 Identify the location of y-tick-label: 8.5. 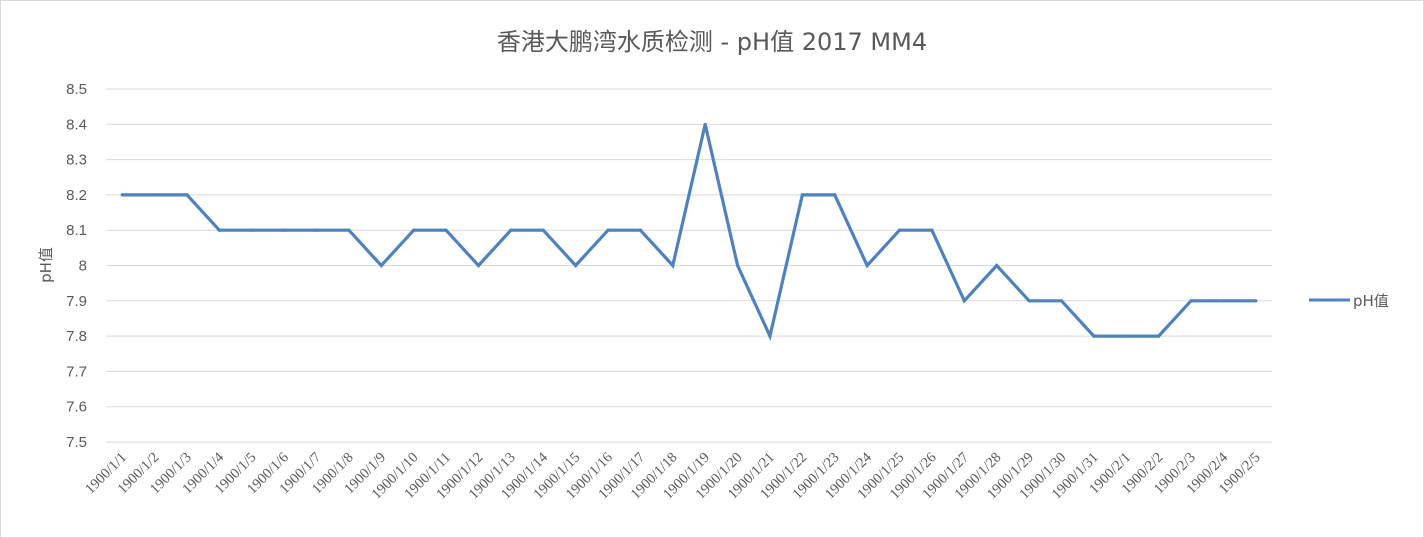
(76, 89).